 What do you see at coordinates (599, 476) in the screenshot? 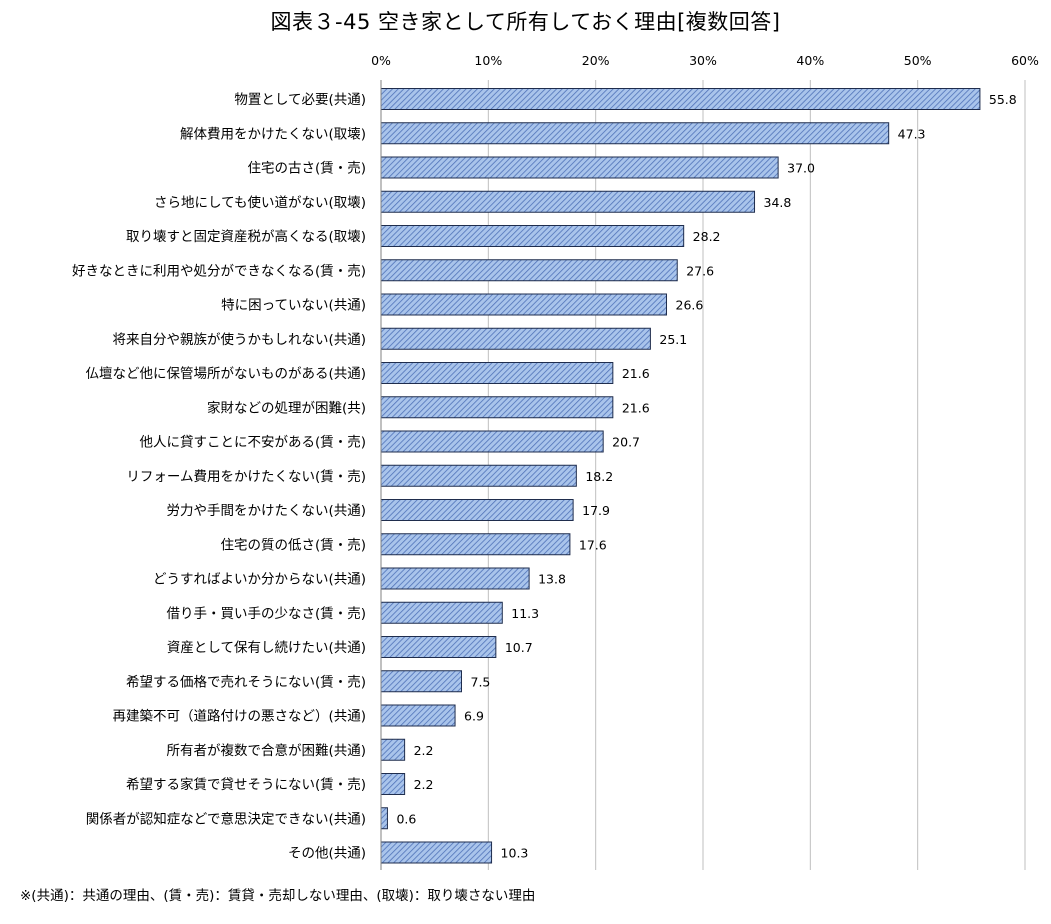
I see `value-label-11: 18.2` at bounding box center [599, 476].